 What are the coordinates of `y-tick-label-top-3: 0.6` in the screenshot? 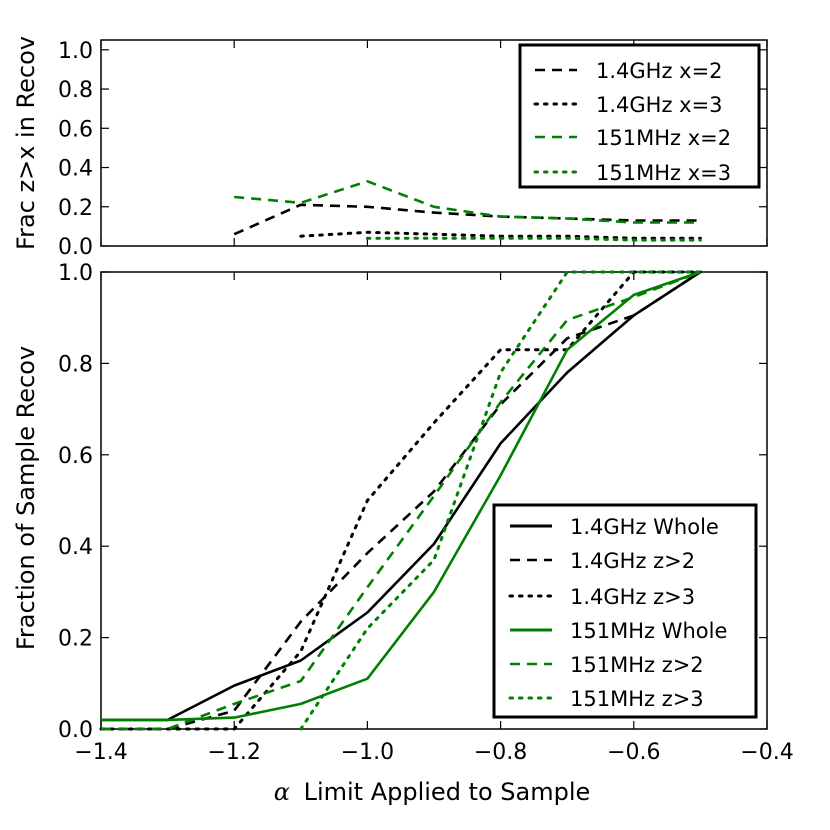 It's located at (75, 129).